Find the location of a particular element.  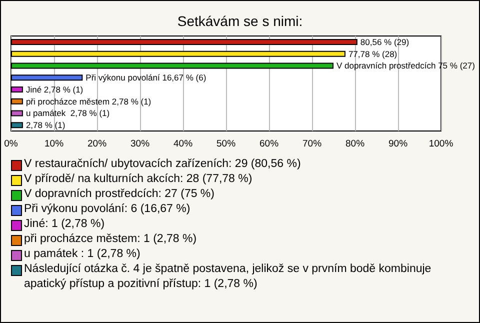

x-tick-label: 100% is located at coordinates (441, 144).